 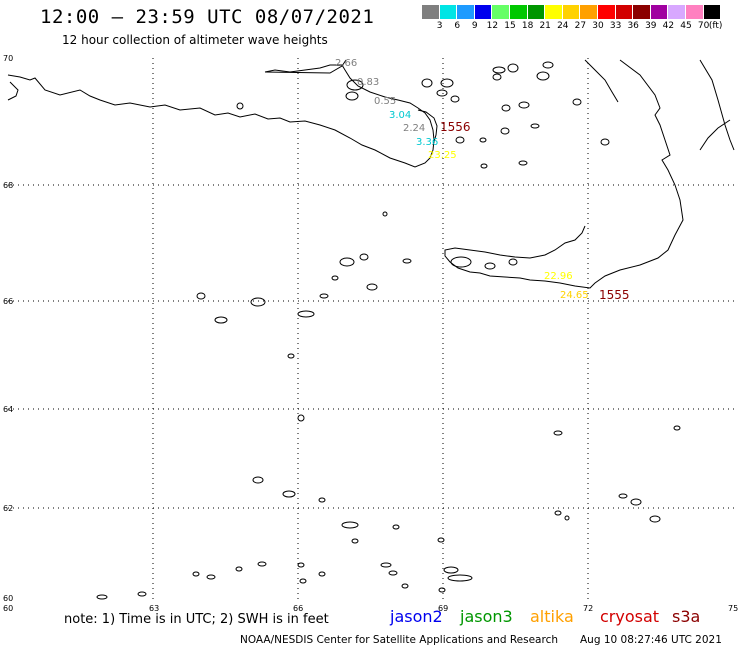 What do you see at coordinates (154, 608) in the screenshot?
I see `lon-label: 63` at bounding box center [154, 608].